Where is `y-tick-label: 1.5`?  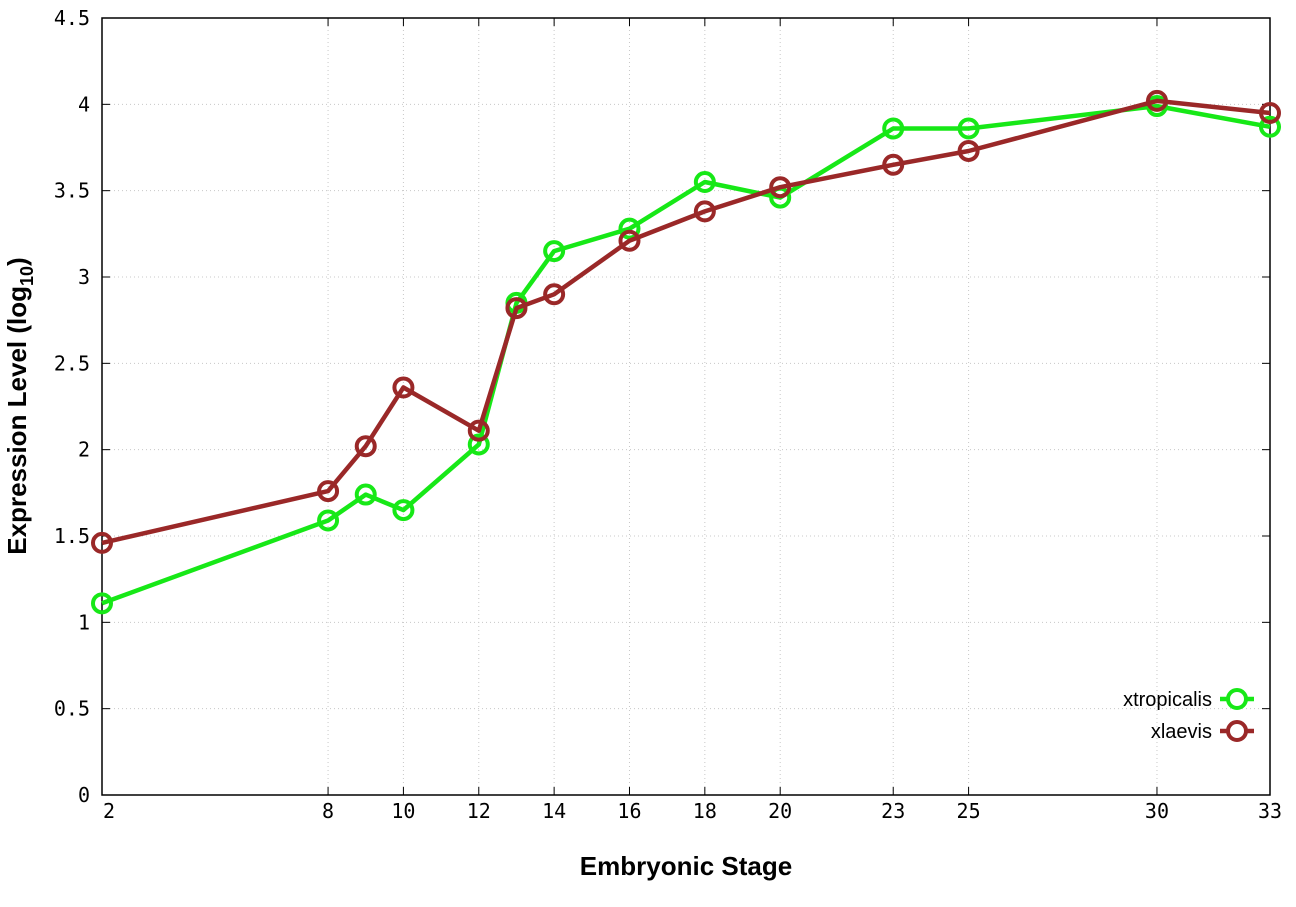
y-tick-label: 1.5 is located at coordinates (72, 536).